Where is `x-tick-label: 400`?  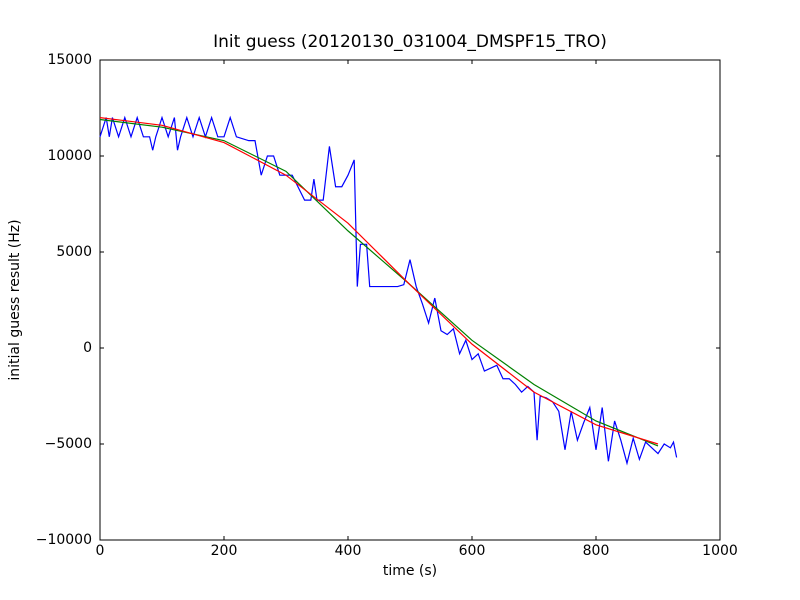
x-tick-label: 400 is located at coordinates (348, 551).